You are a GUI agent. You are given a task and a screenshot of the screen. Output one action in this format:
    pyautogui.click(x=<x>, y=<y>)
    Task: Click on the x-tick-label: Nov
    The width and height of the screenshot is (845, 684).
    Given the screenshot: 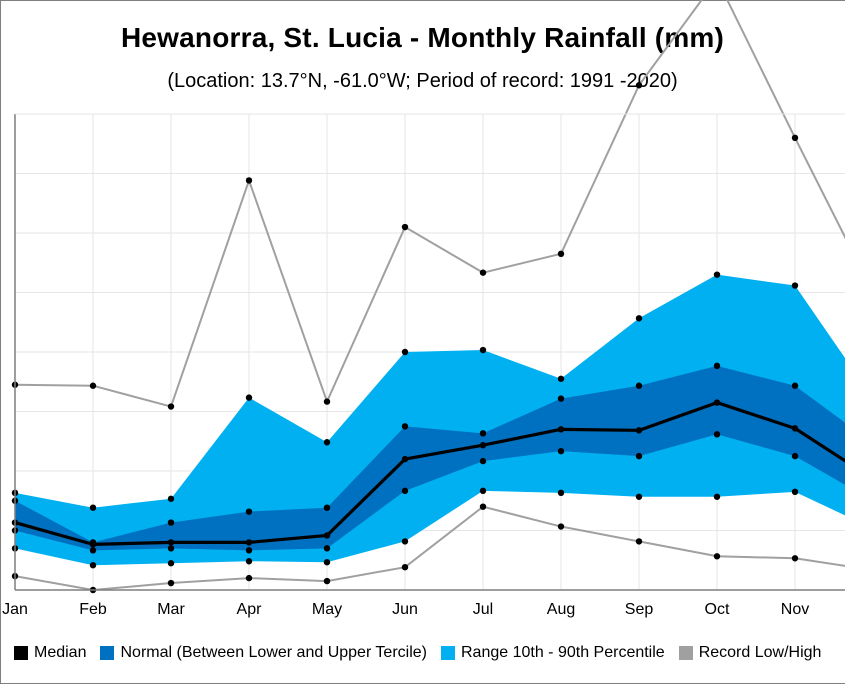 What is the action you would take?
    pyautogui.click(x=795, y=609)
    